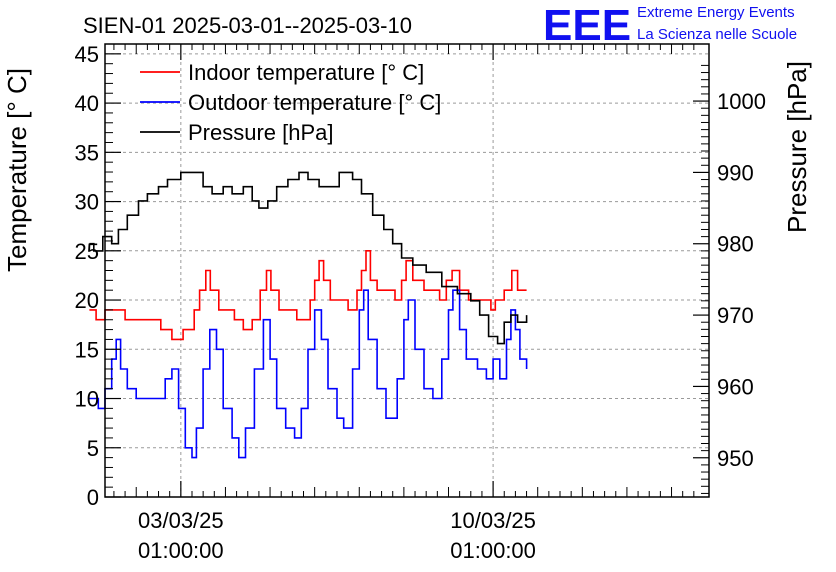 The width and height of the screenshot is (836, 572). Describe the element at coordinates (87, 251) in the screenshot. I see `y-tick-label: 25` at that location.